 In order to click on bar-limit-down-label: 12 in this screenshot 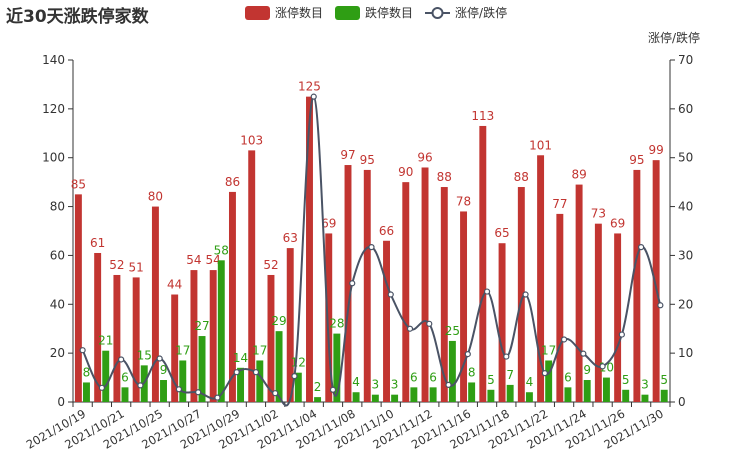, I will do `click(298, 363)`.